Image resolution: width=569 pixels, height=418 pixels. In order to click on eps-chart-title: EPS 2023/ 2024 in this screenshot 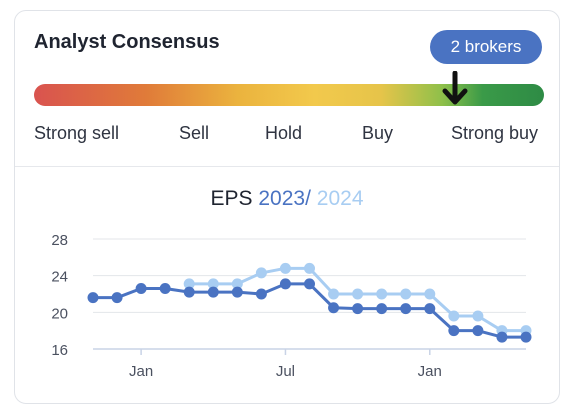, I will do `click(287, 199)`.